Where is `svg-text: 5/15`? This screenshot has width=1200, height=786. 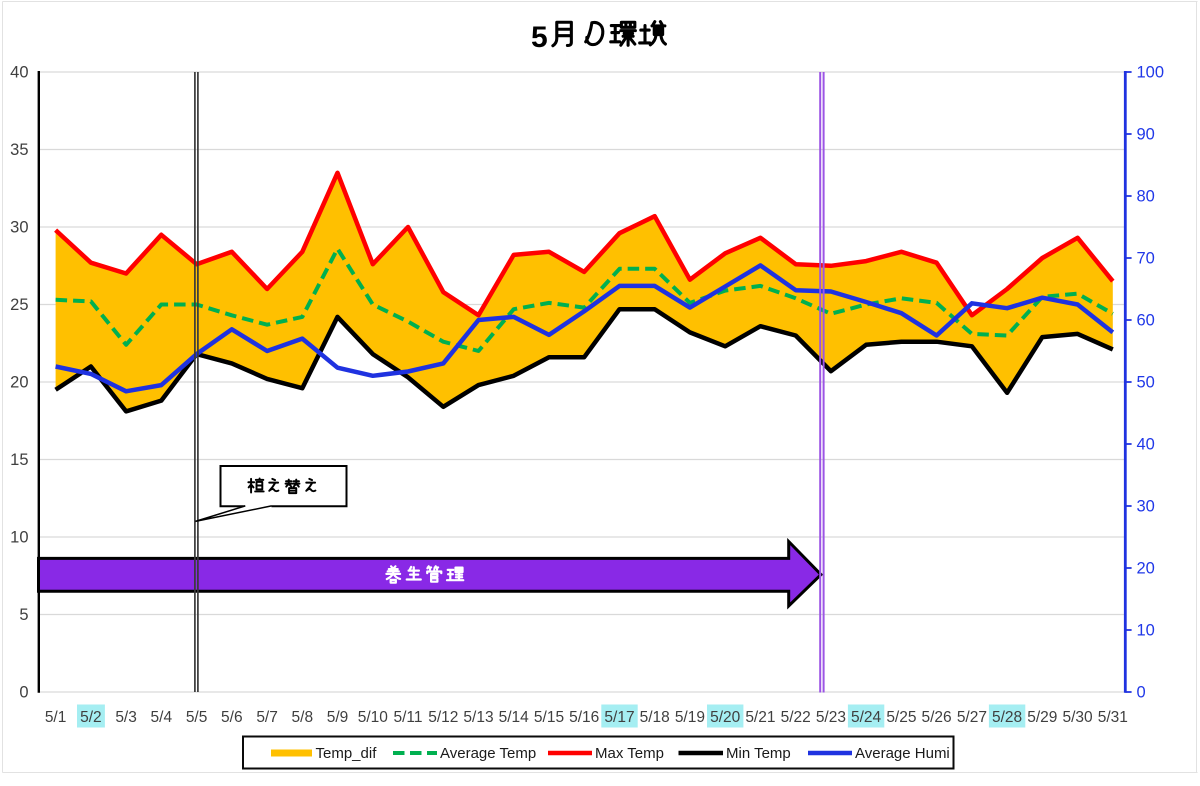
svg-text: 5/15 is located at coordinates (549, 717).